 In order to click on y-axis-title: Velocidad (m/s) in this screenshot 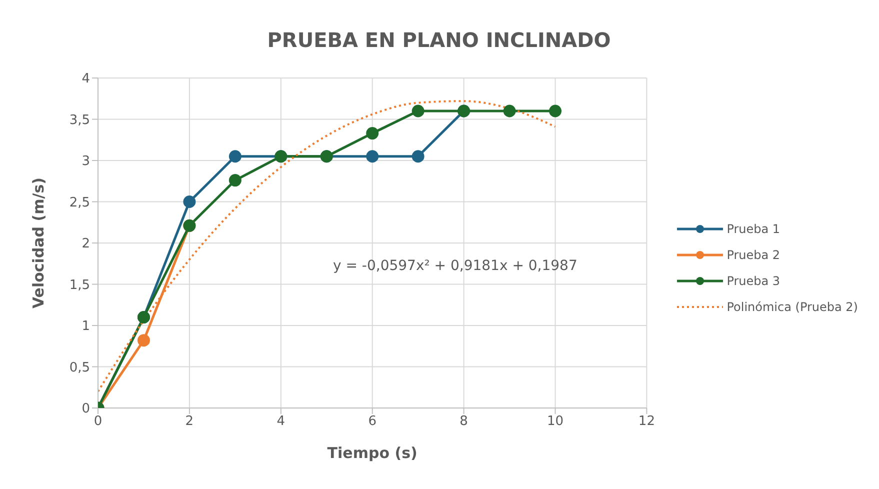, I will do `click(38, 243)`.